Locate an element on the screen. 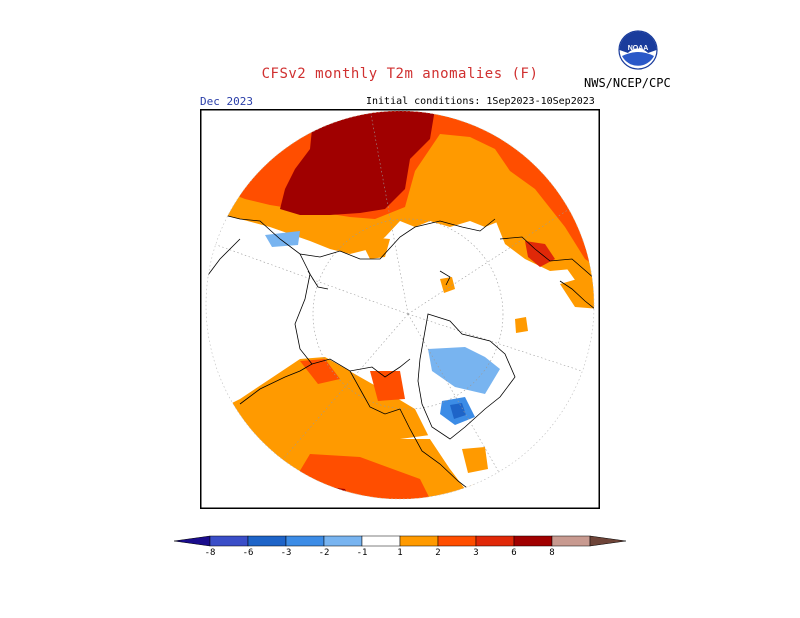  anomaly-region-orange-east-edge is located at coordinates (577, 291).